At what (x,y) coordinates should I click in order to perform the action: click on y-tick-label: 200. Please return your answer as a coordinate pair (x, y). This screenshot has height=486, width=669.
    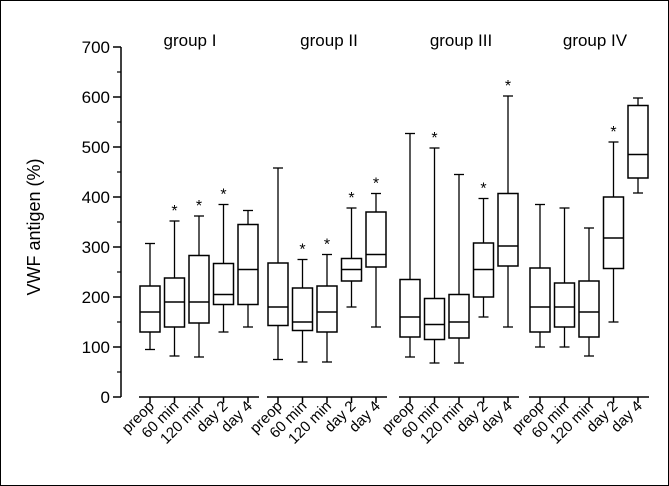
    Looking at the image, I should click on (96, 297).